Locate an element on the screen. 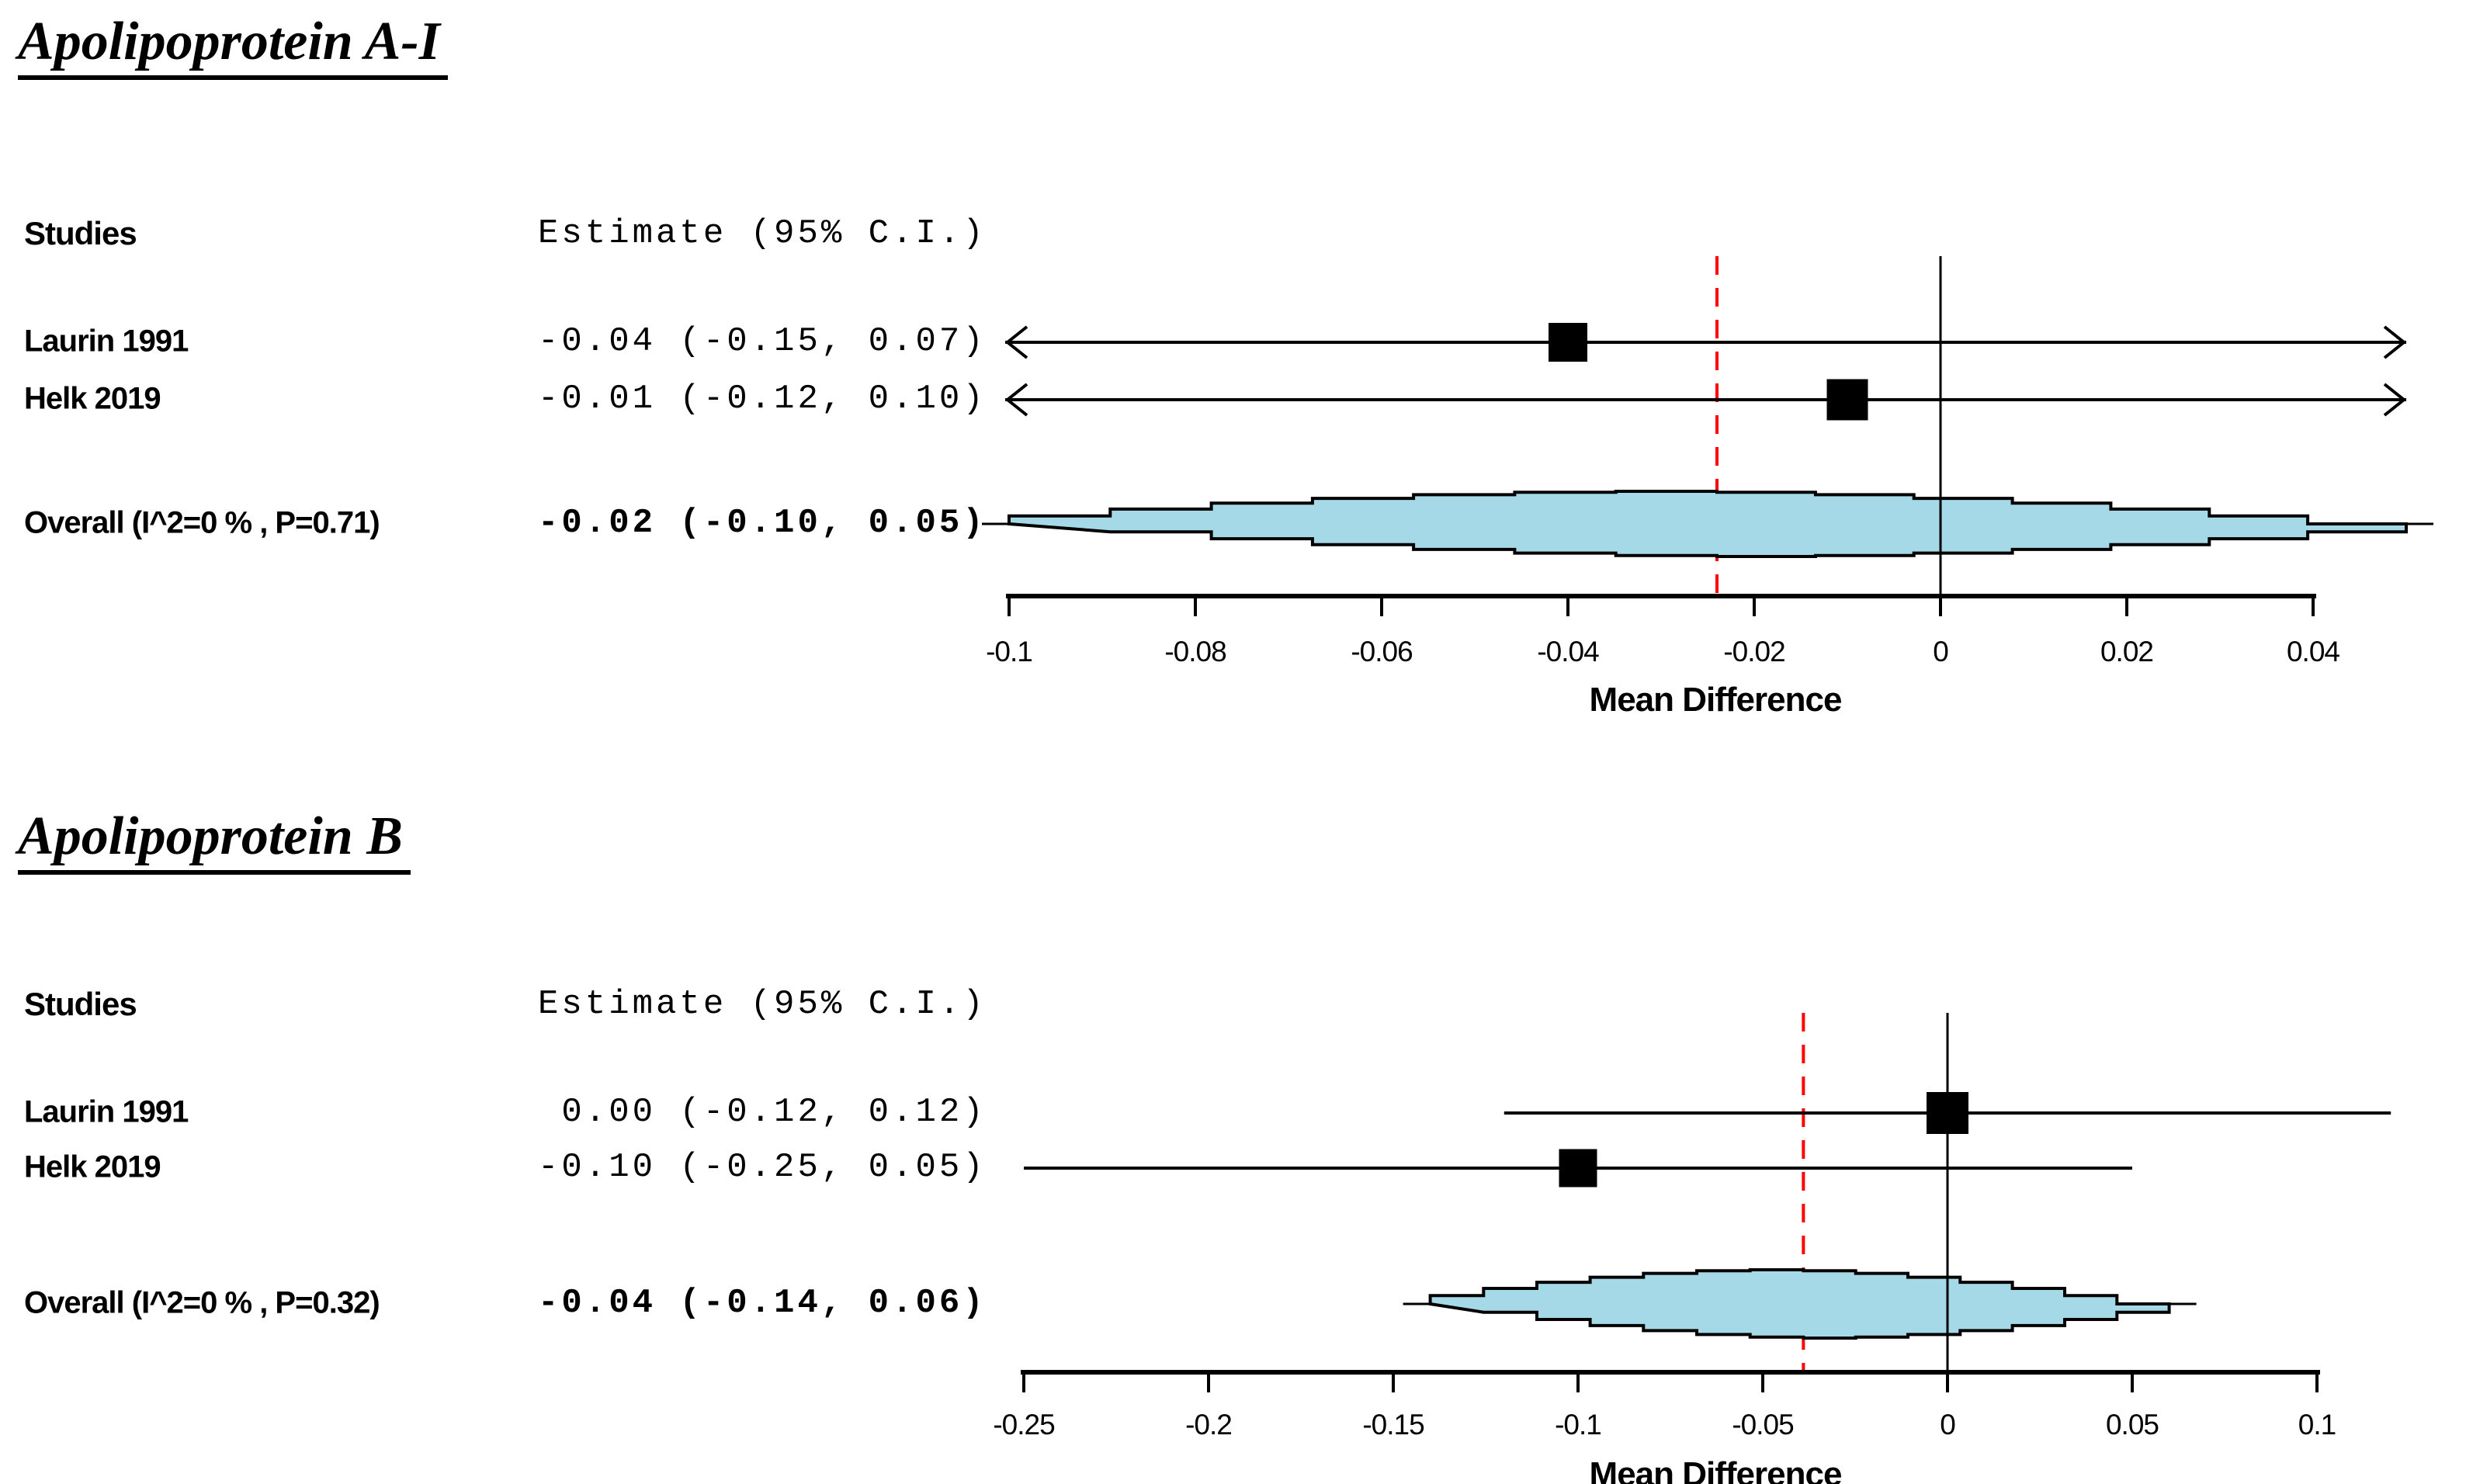 This screenshot has height=1484, width=2466. panel1-studies-header: Studies is located at coordinates (80, 233).